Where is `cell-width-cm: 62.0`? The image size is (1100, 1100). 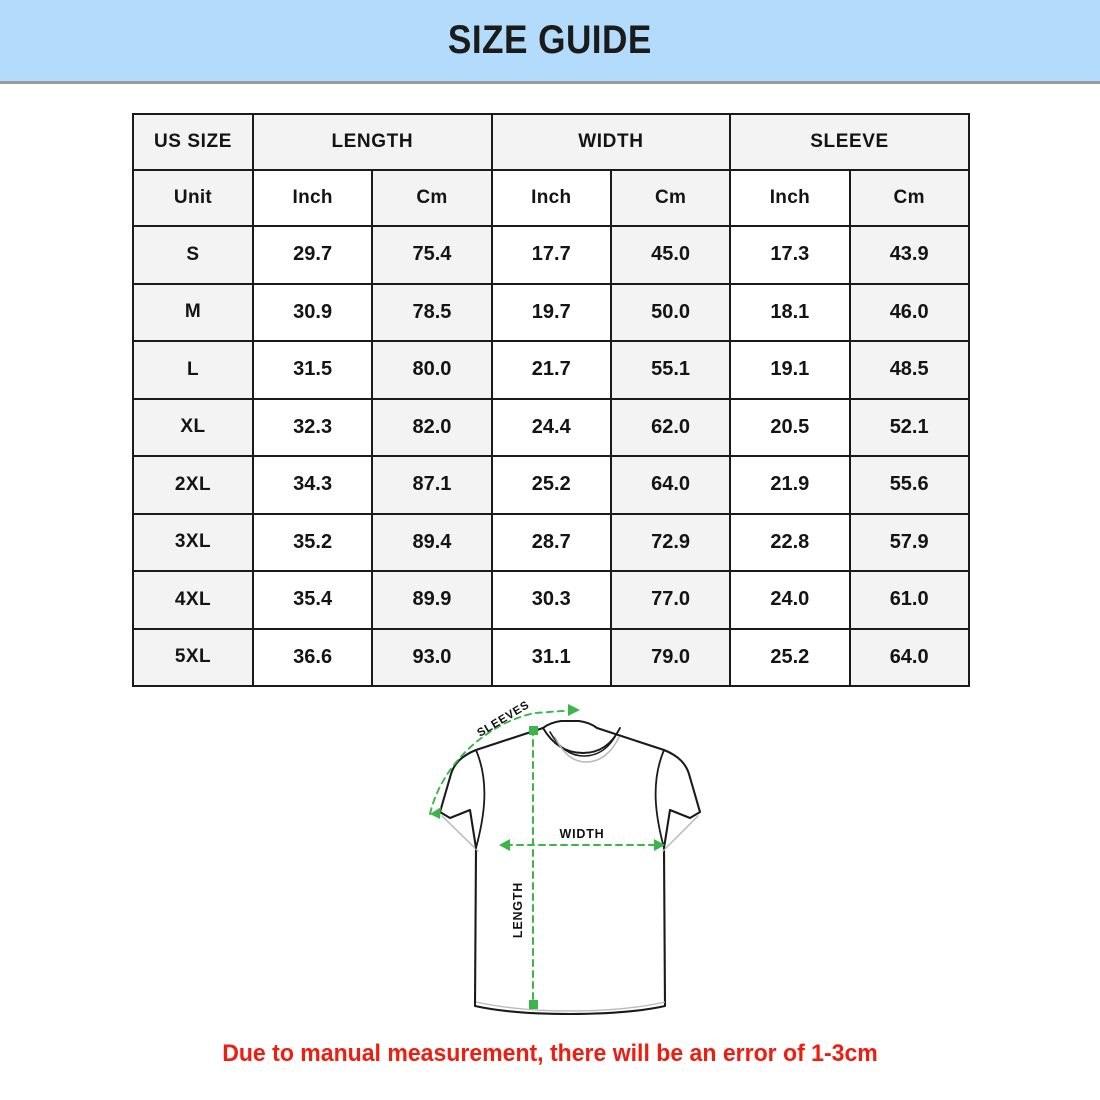
cell-width-cm: 62.0 is located at coordinates (670, 427).